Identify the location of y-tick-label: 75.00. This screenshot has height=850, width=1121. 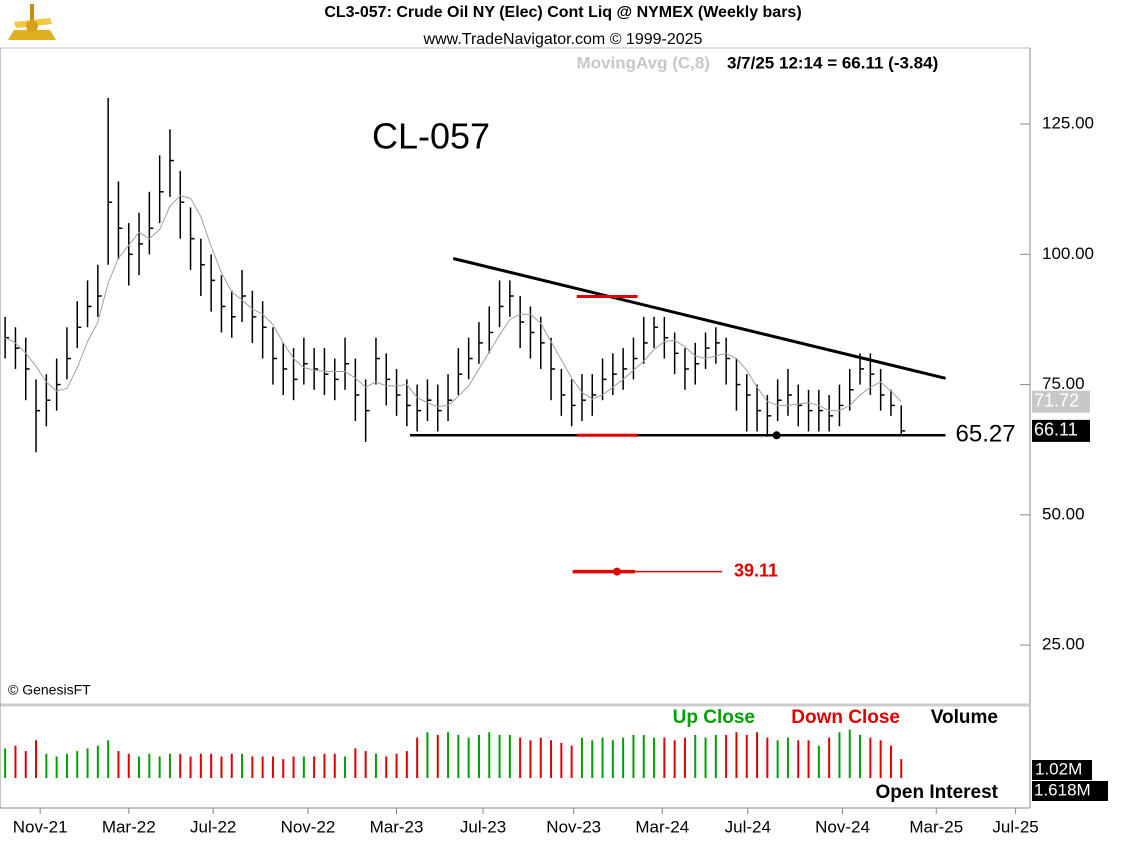
(1063, 383).